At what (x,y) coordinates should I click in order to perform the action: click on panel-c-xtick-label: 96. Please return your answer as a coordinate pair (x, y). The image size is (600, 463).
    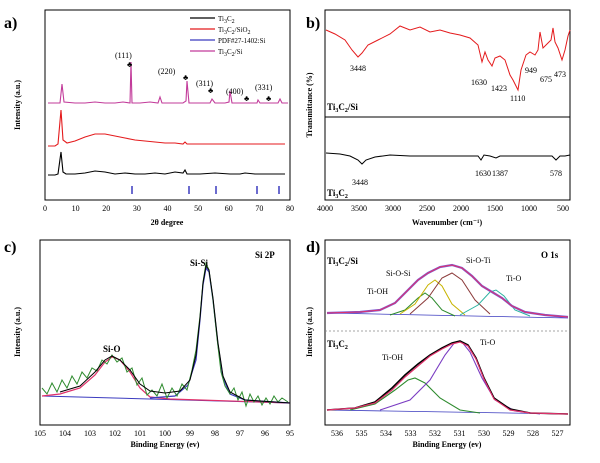
    Looking at the image, I should click on (265, 433).